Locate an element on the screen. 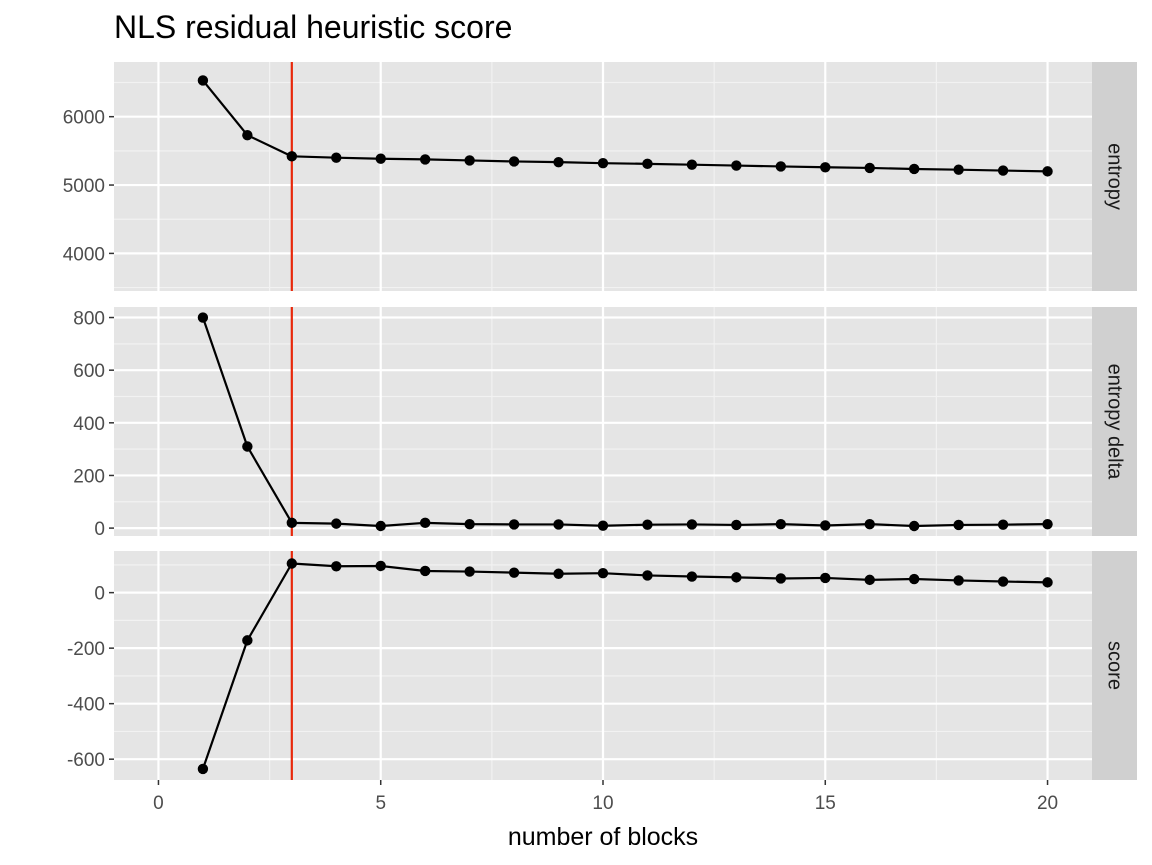 The image size is (1152, 865). x-axis-title: number of blocks is located at coordinates (603, 837).